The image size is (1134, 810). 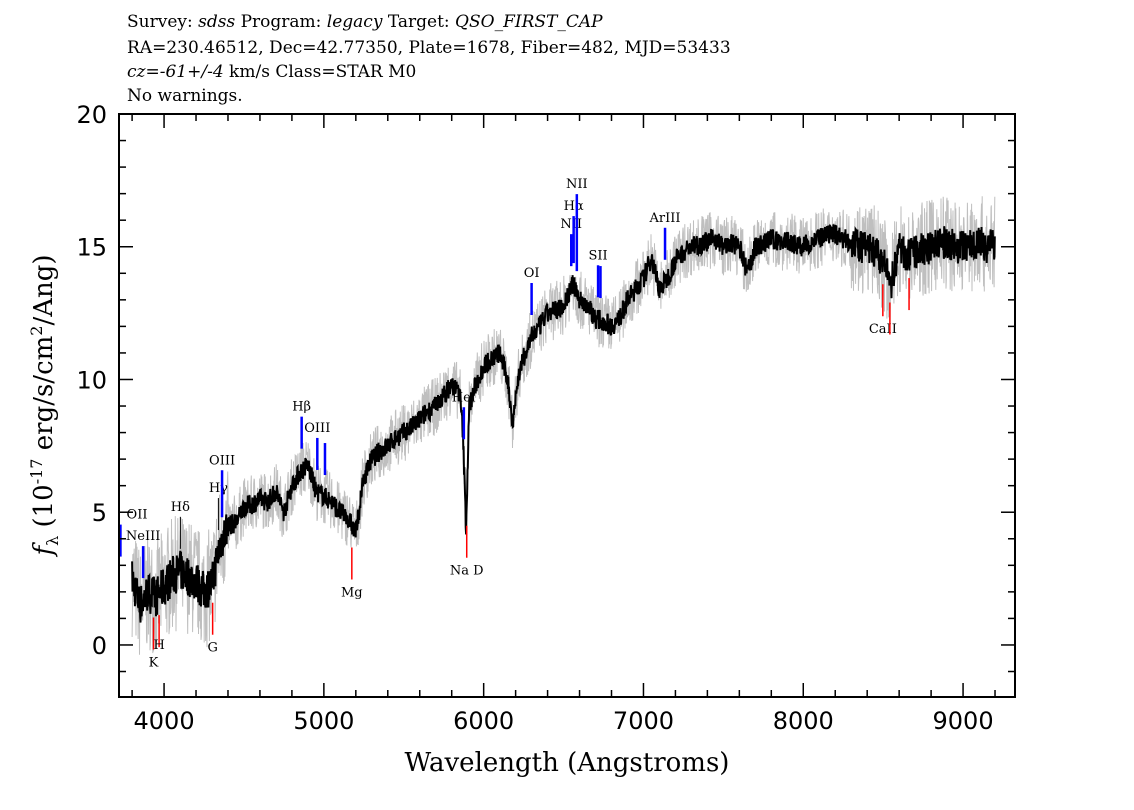 What do you see at coordinates (529, 22) in the screenshot?
I see `target-value: QSO_FIRST_CAP` at bounding box center [529, 22].